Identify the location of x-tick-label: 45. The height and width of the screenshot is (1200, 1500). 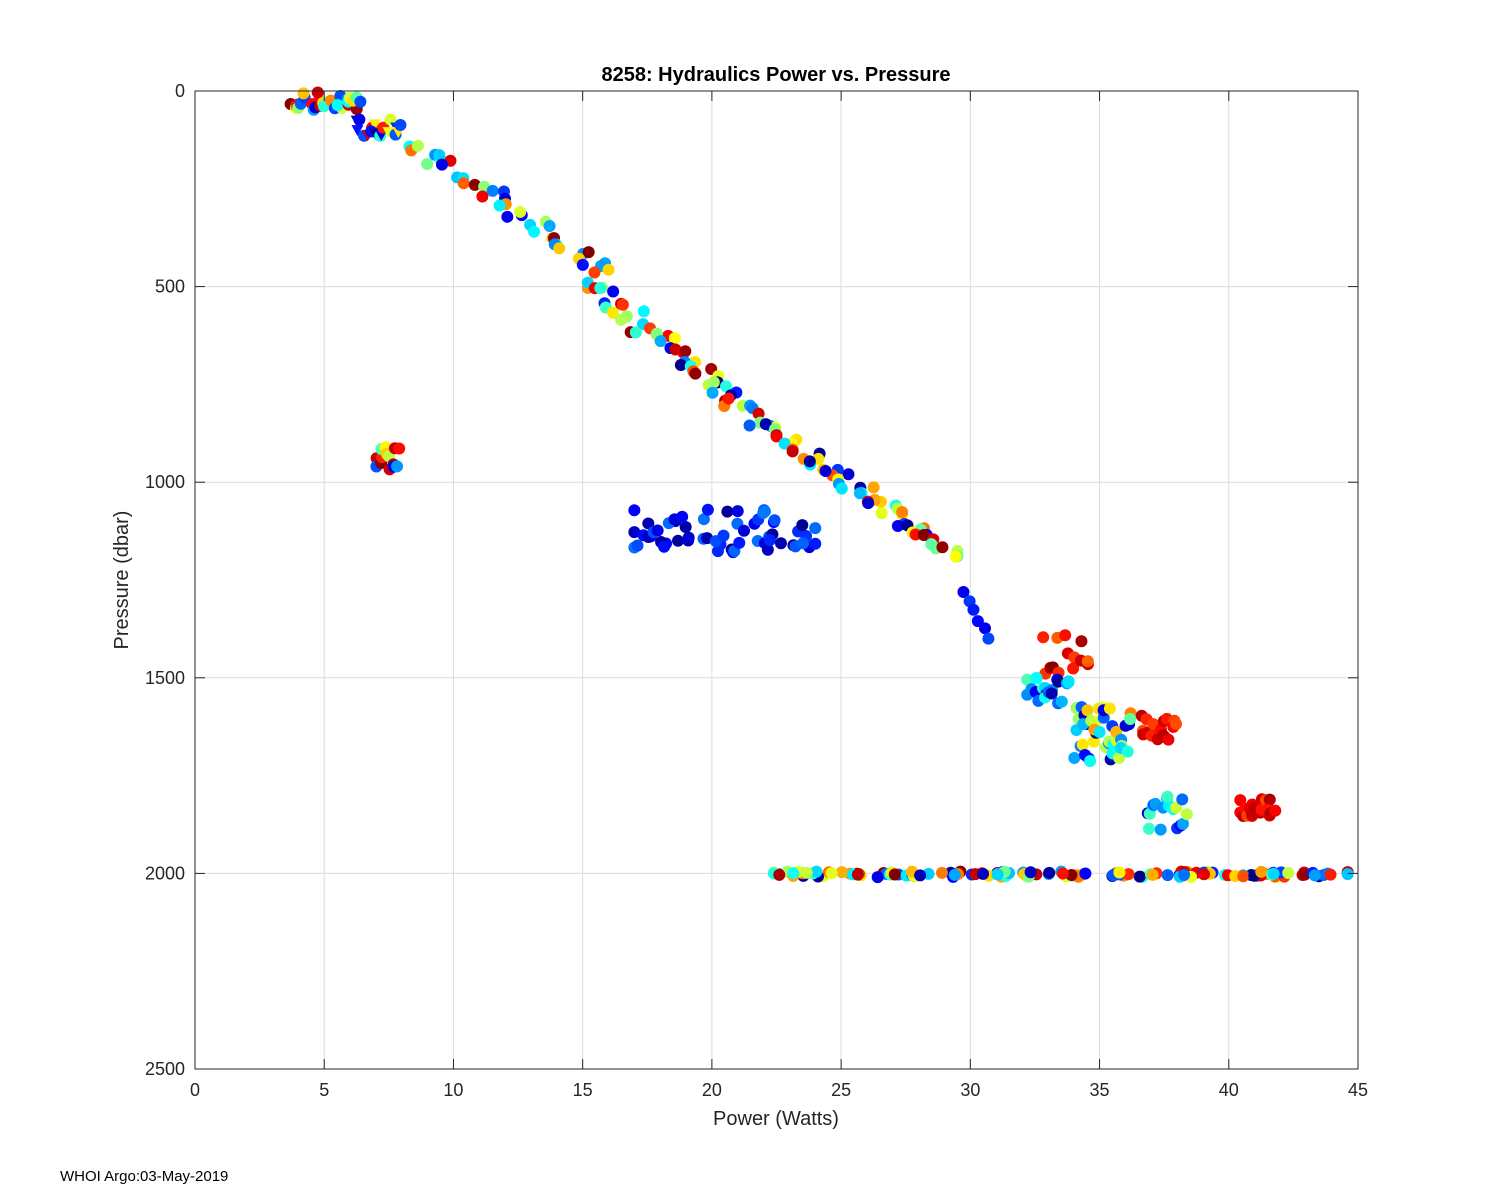
(1358, 1090).